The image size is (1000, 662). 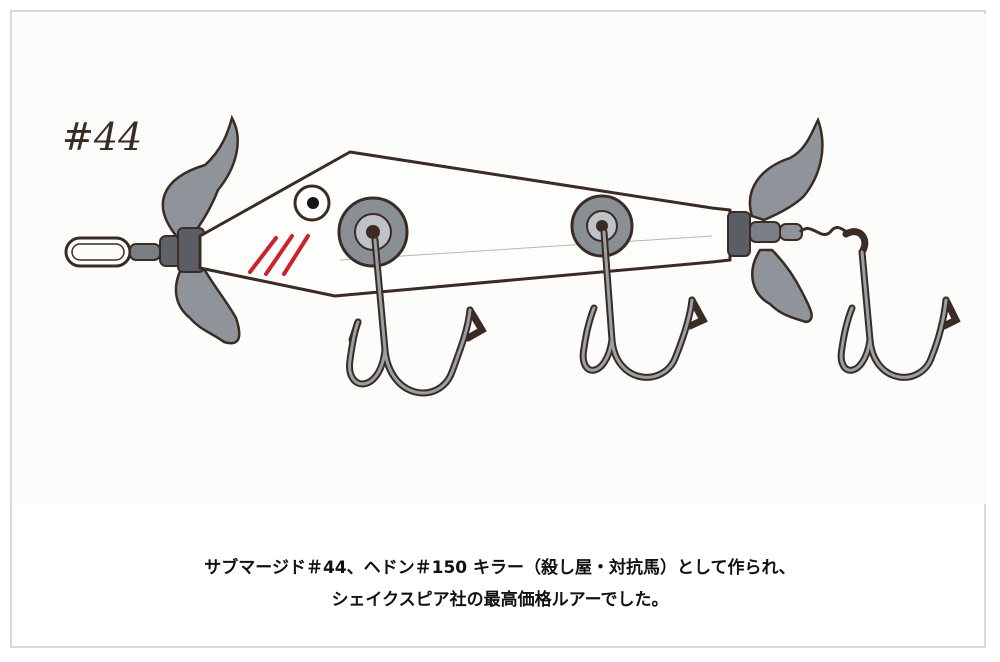 I want to click on treble-hook-front-fill, so click(x=410, y=316).